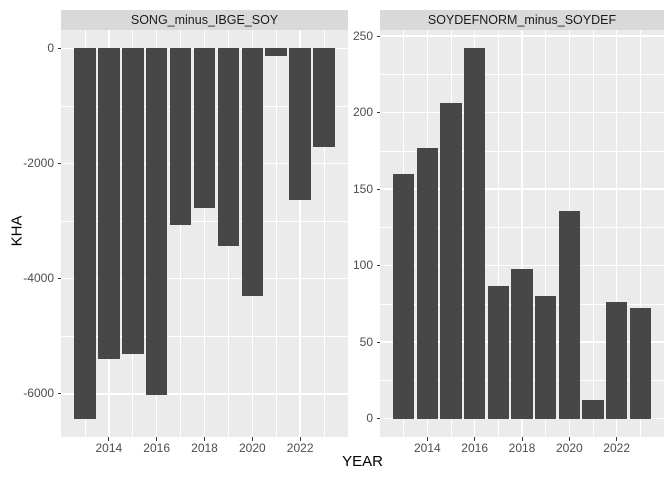 The image size is (672, 480). What do you see at coordinates (38, 278) in the screenshot?
I see `y-tick-label: -4000` at bounding box center [38, 278].